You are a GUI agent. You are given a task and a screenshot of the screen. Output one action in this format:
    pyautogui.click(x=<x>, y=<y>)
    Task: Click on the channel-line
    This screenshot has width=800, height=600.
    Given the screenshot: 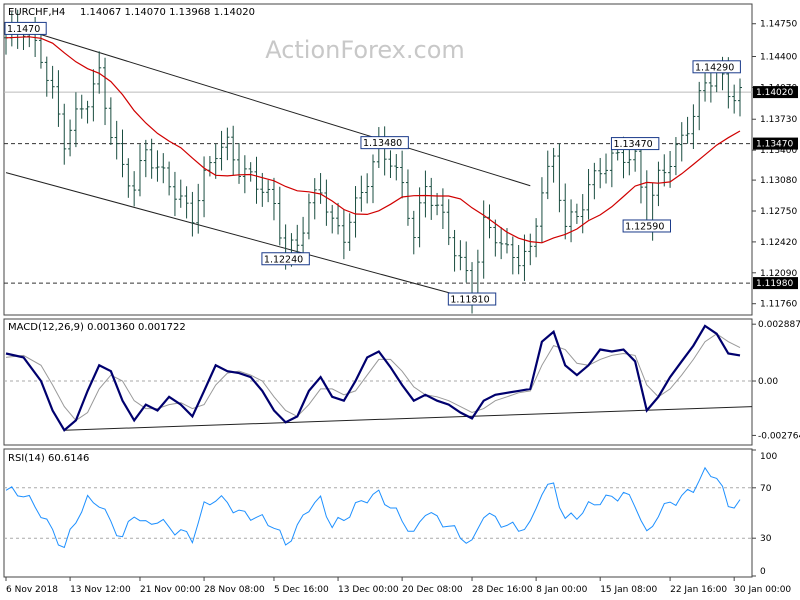 What is the action you would take?
    pyautogui.click(x=239, y=236)
    